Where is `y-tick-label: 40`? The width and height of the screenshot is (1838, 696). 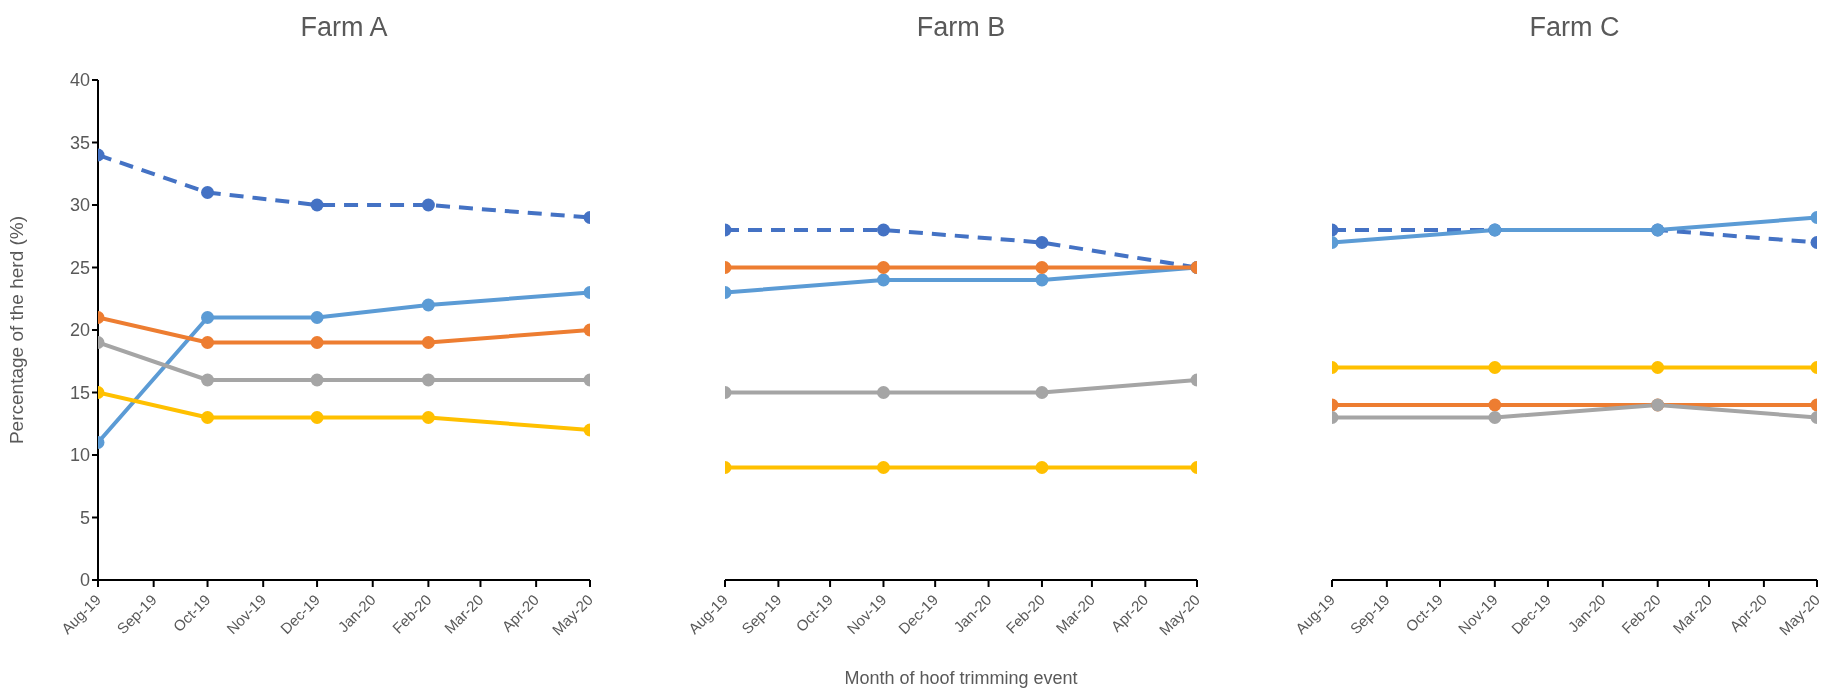
y-tick-label: 40 is located at coordinates (79, 80).